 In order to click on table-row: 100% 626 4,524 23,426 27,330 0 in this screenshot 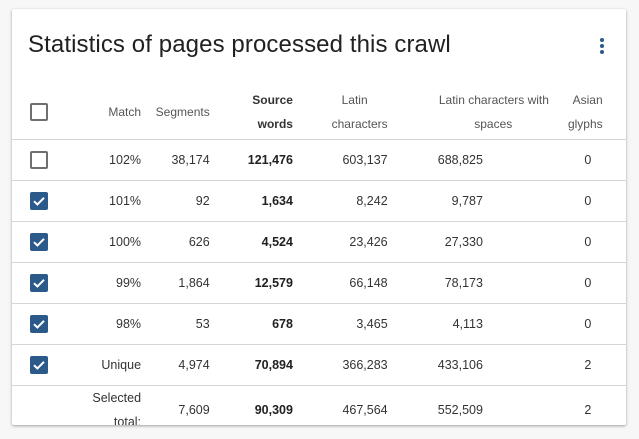, I will do `click(319, 242)`.